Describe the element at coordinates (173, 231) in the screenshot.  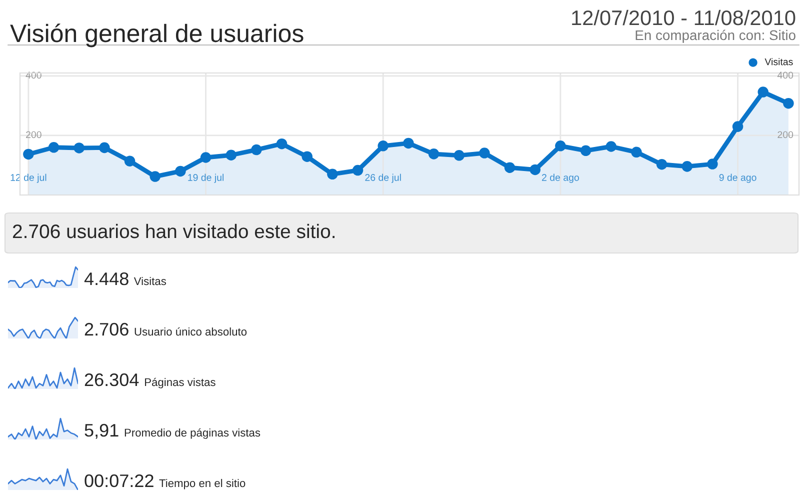
I see `text: 2.706 usuarios han visitado este sitio.` at that location.